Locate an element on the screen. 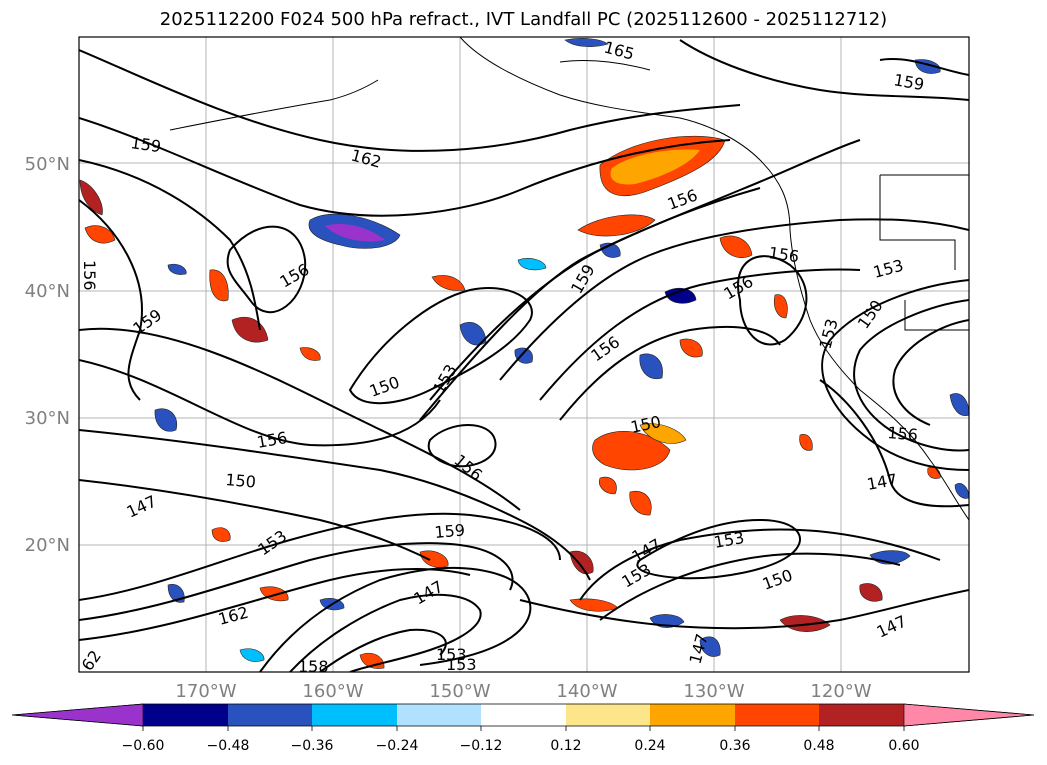 This screenshot has height=765, width=1047. colorbar-tick-label: −0.60 is located at coordinates (143, 746).